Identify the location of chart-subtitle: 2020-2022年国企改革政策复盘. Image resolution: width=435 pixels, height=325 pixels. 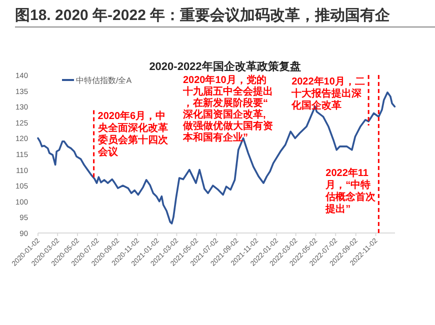
(225, 66).